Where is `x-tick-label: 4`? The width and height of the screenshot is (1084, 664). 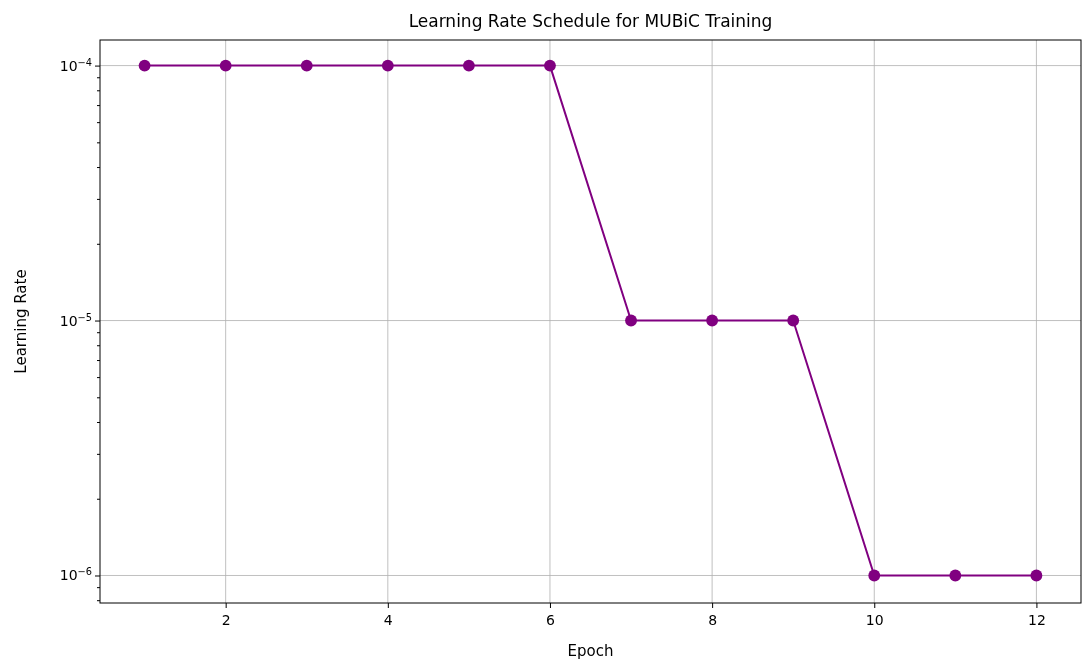 x-tick-label: 4 is located at coordinates (388, 620).